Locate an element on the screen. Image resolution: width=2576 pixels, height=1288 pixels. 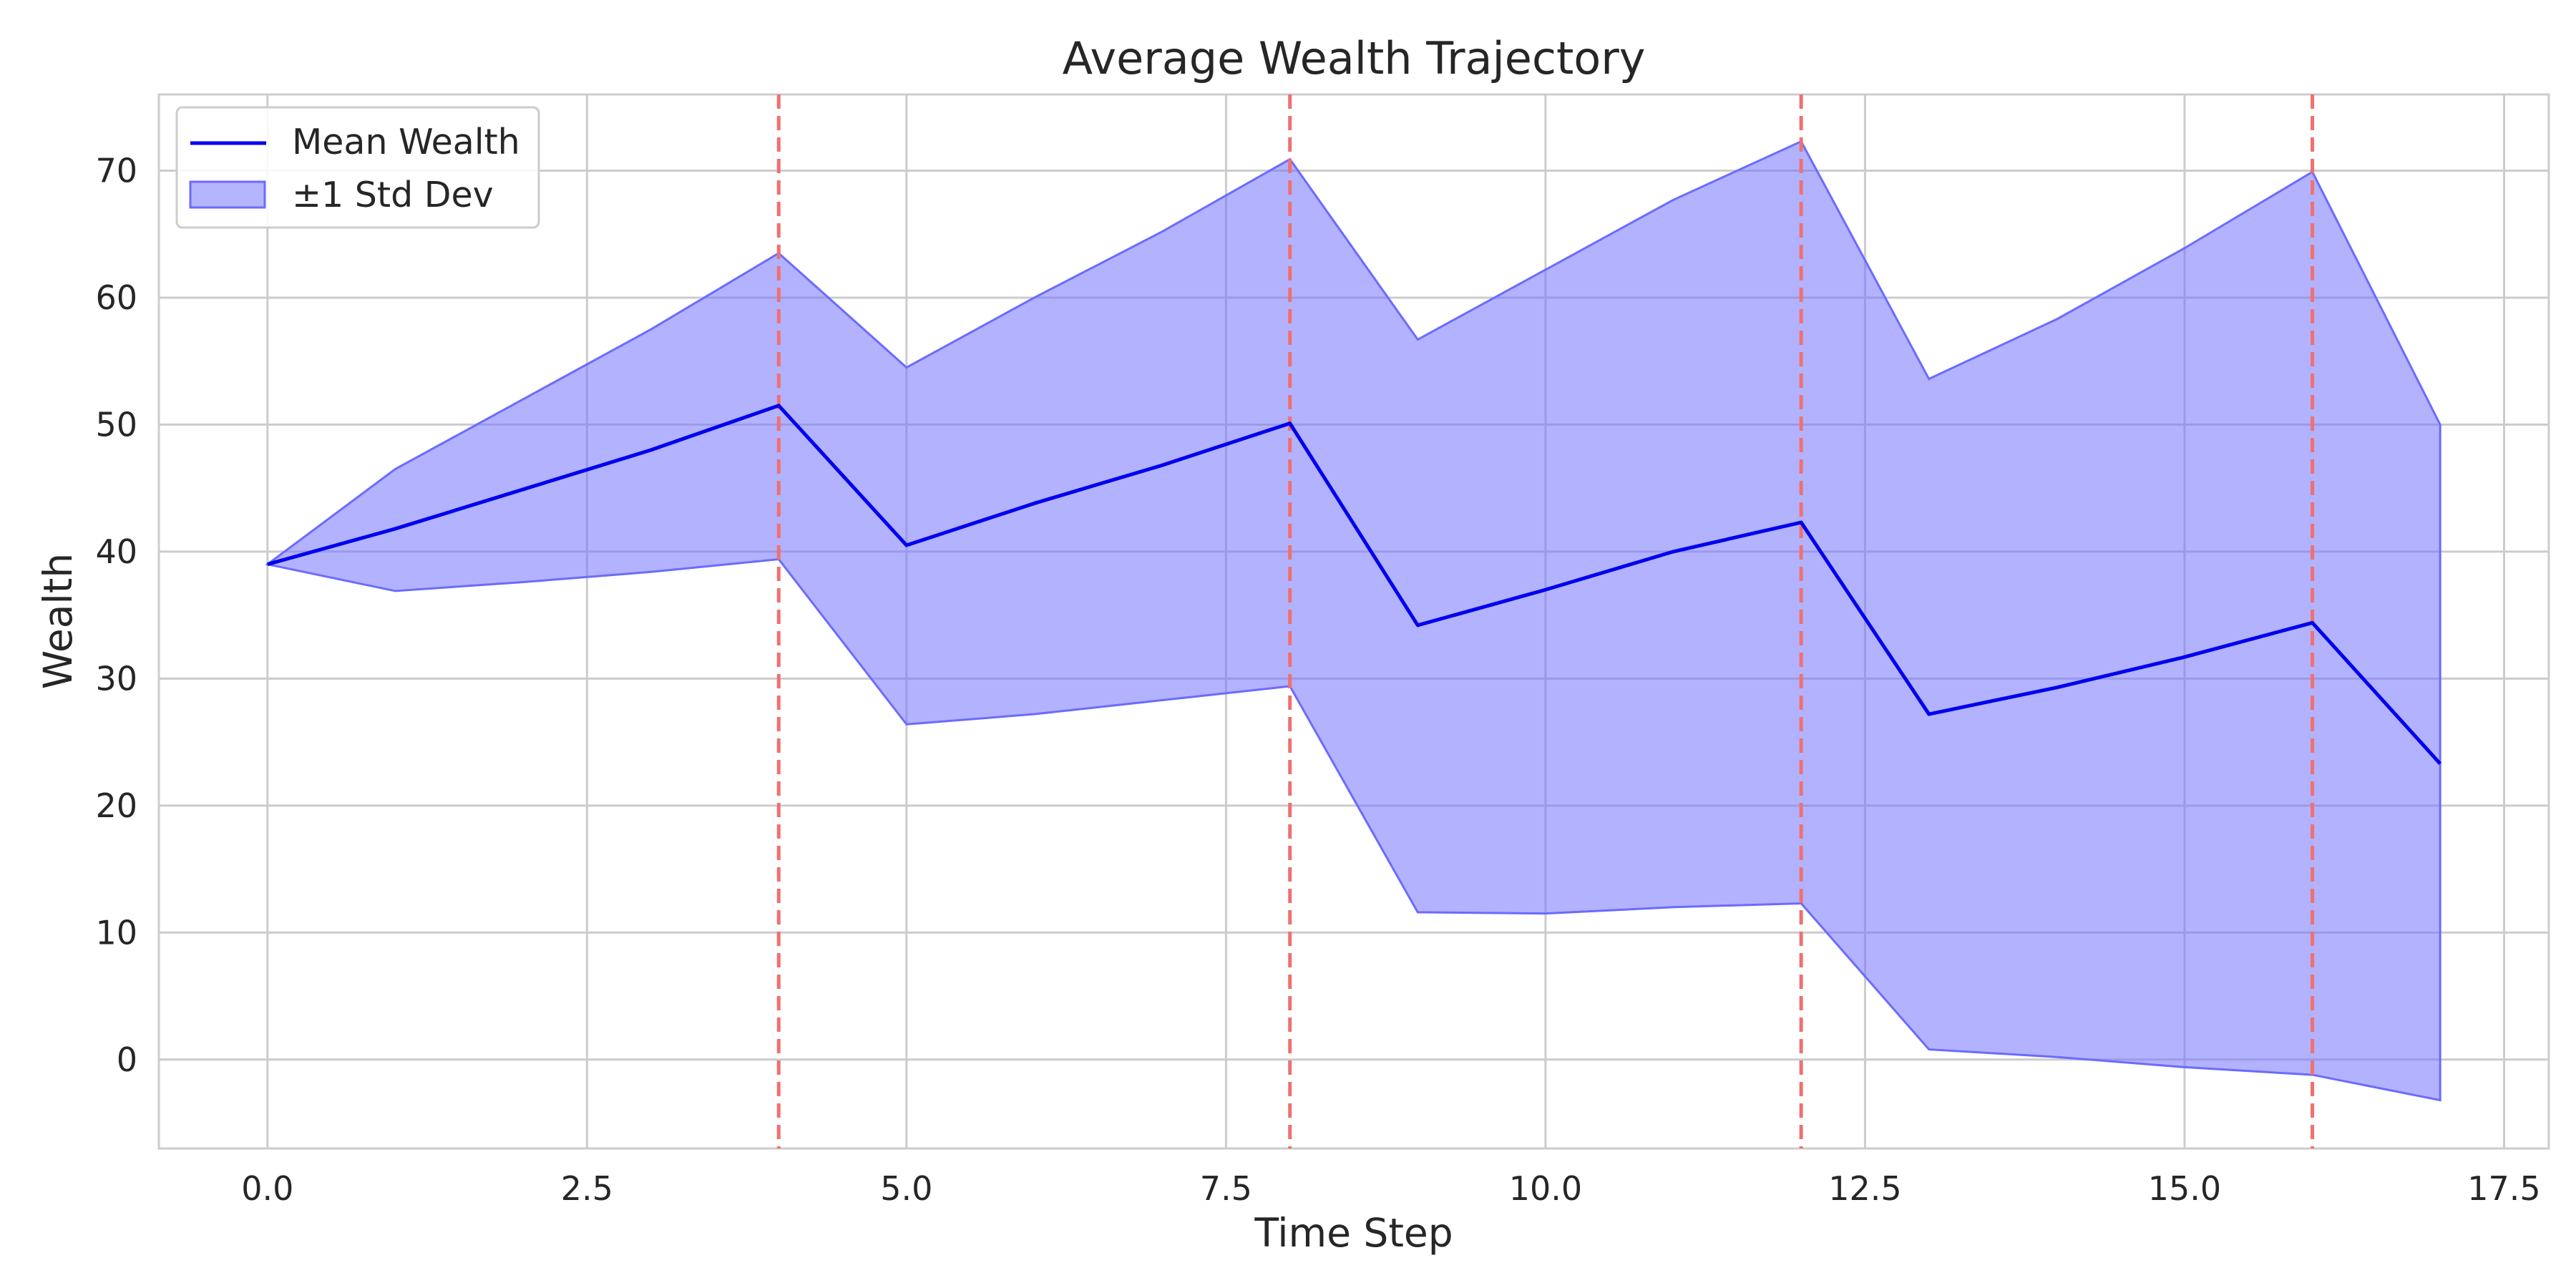
x-tick-label: 5.0 is located at coordinates (906, 1188).